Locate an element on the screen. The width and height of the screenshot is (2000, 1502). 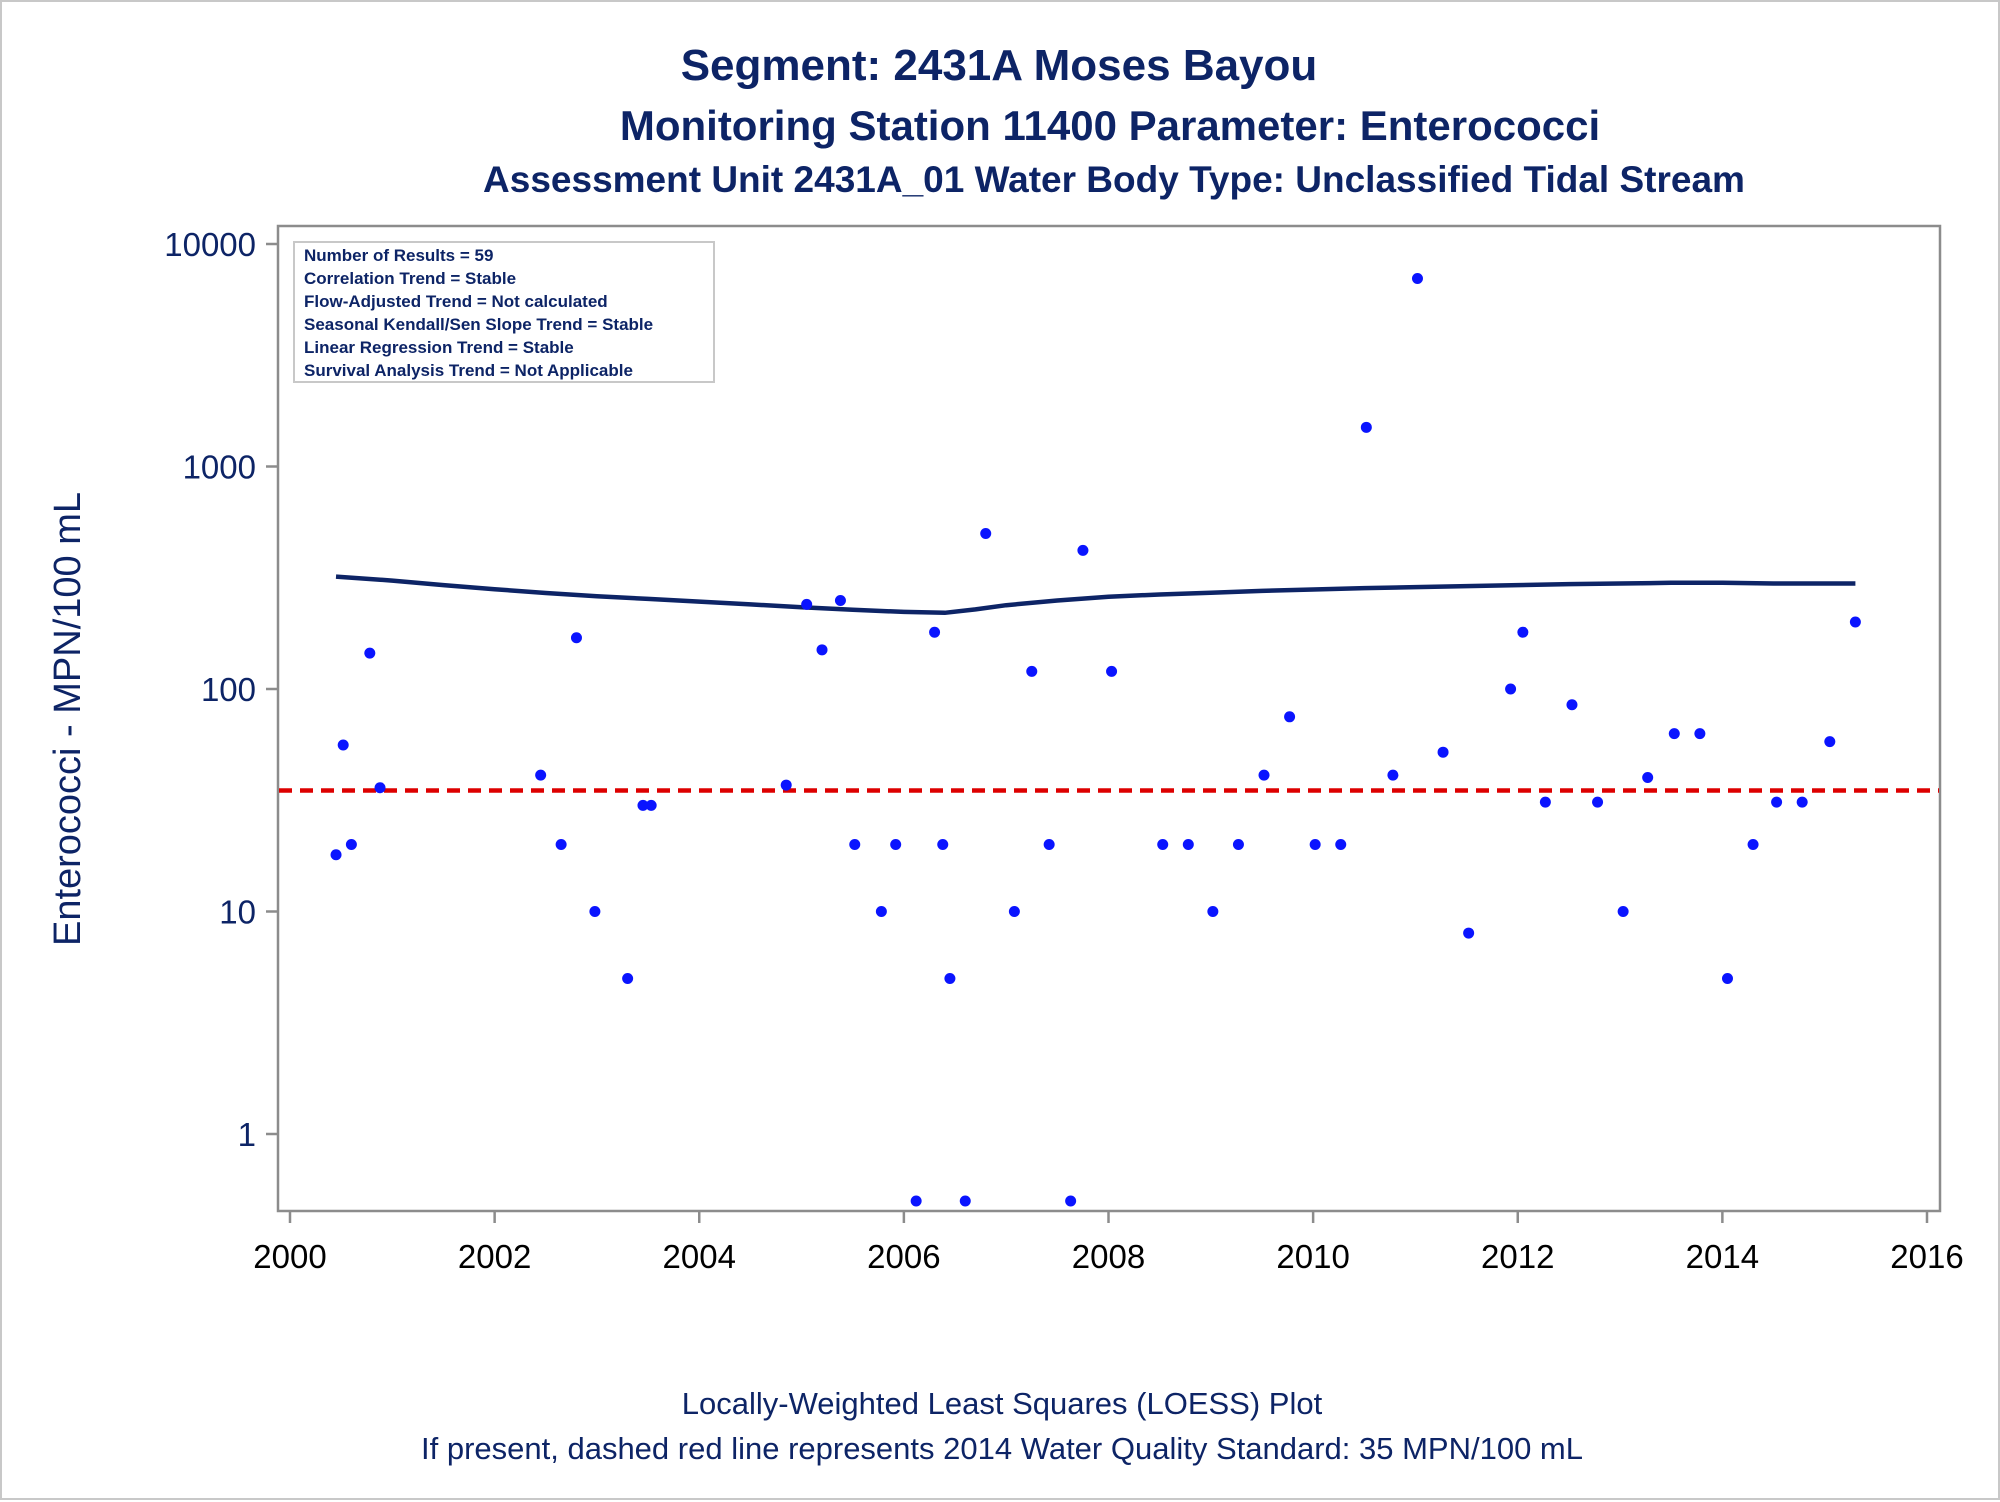
y-tick-label: 1000 is located at coordinates (219, 467).